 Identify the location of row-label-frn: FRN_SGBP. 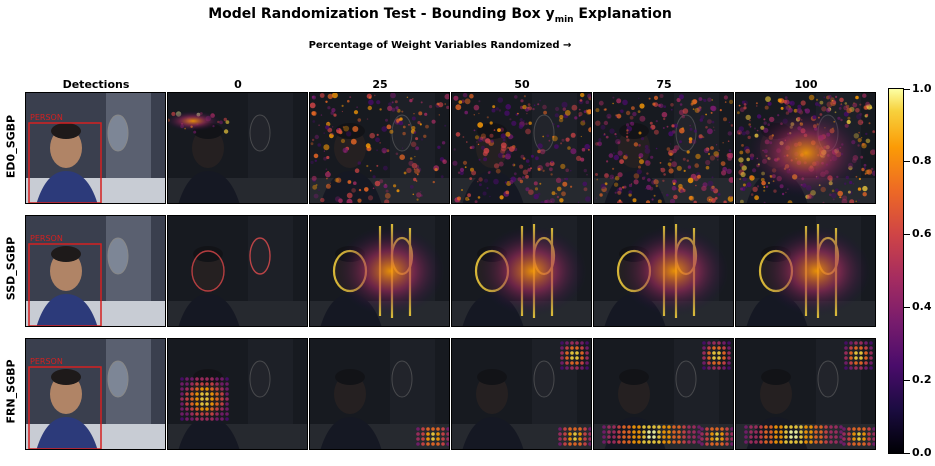
(11, 391).